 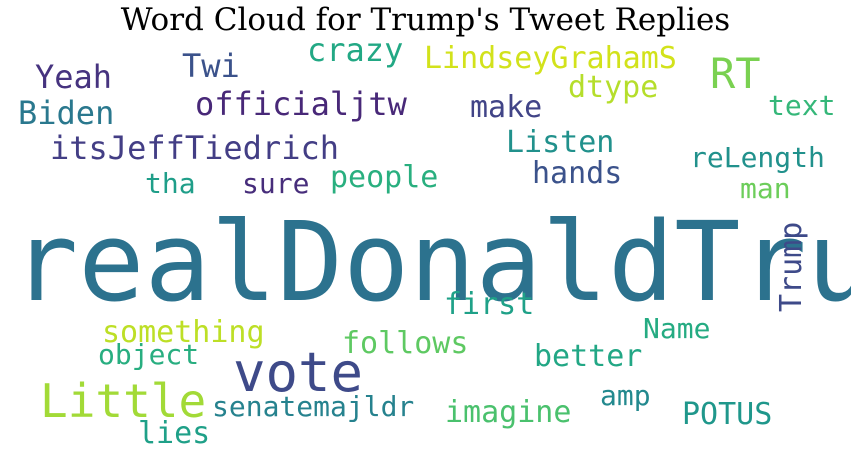 I want to click on word-man: man, so click(x=765, y=188).